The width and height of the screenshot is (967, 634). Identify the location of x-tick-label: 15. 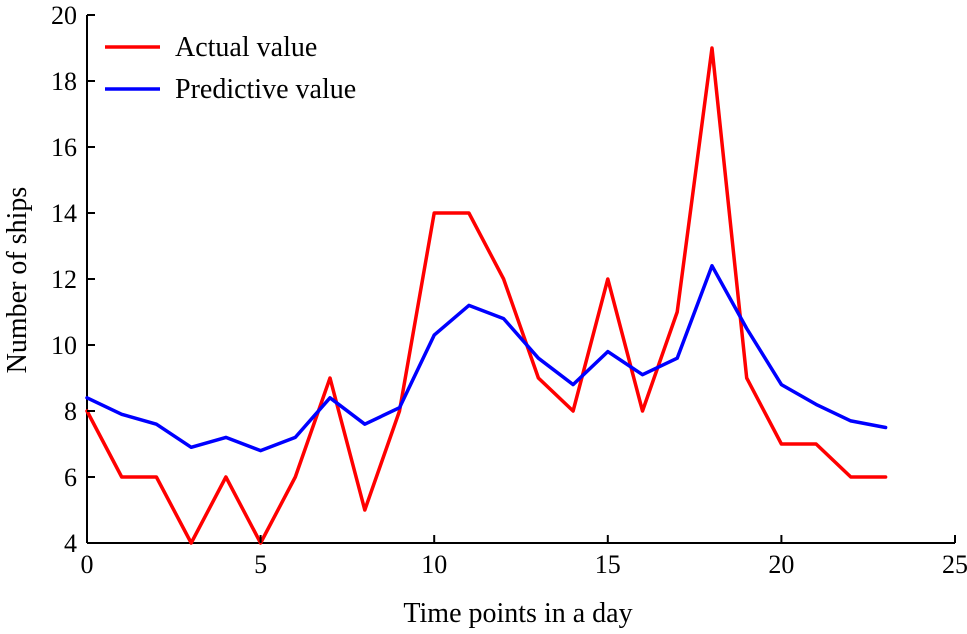
(608, 564).